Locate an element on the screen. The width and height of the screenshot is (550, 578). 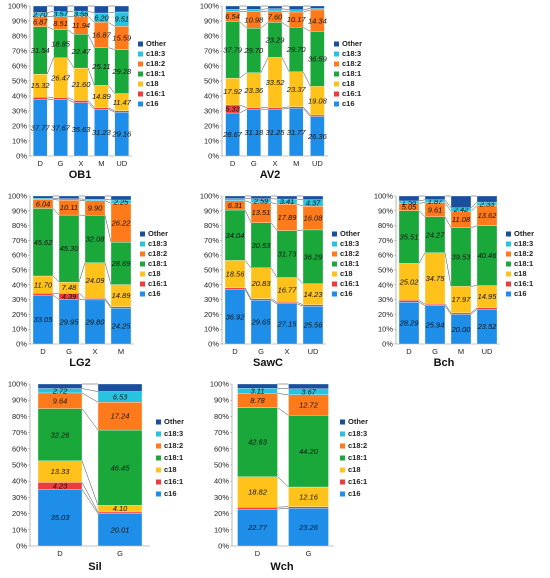
data-label: 9.90 is located at coordinates (95, 208).